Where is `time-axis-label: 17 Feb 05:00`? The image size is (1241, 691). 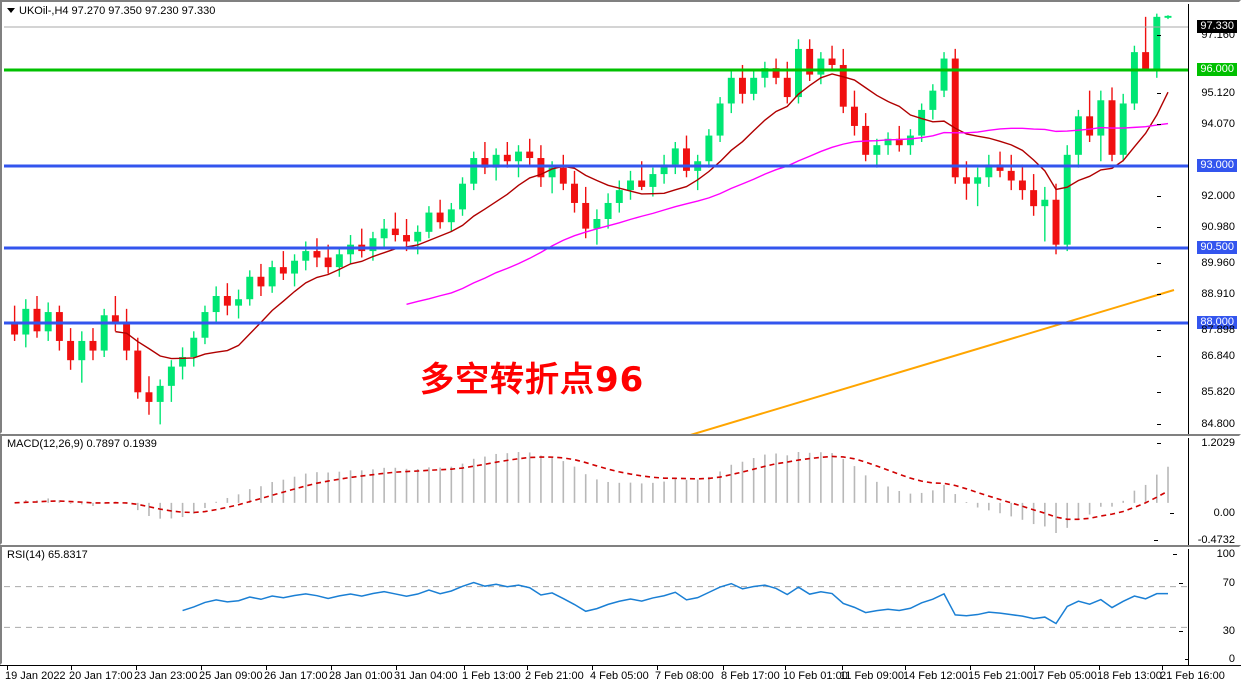 time-axis-label: 17 Feb 05:00 is located at coordinates (1064, 676).